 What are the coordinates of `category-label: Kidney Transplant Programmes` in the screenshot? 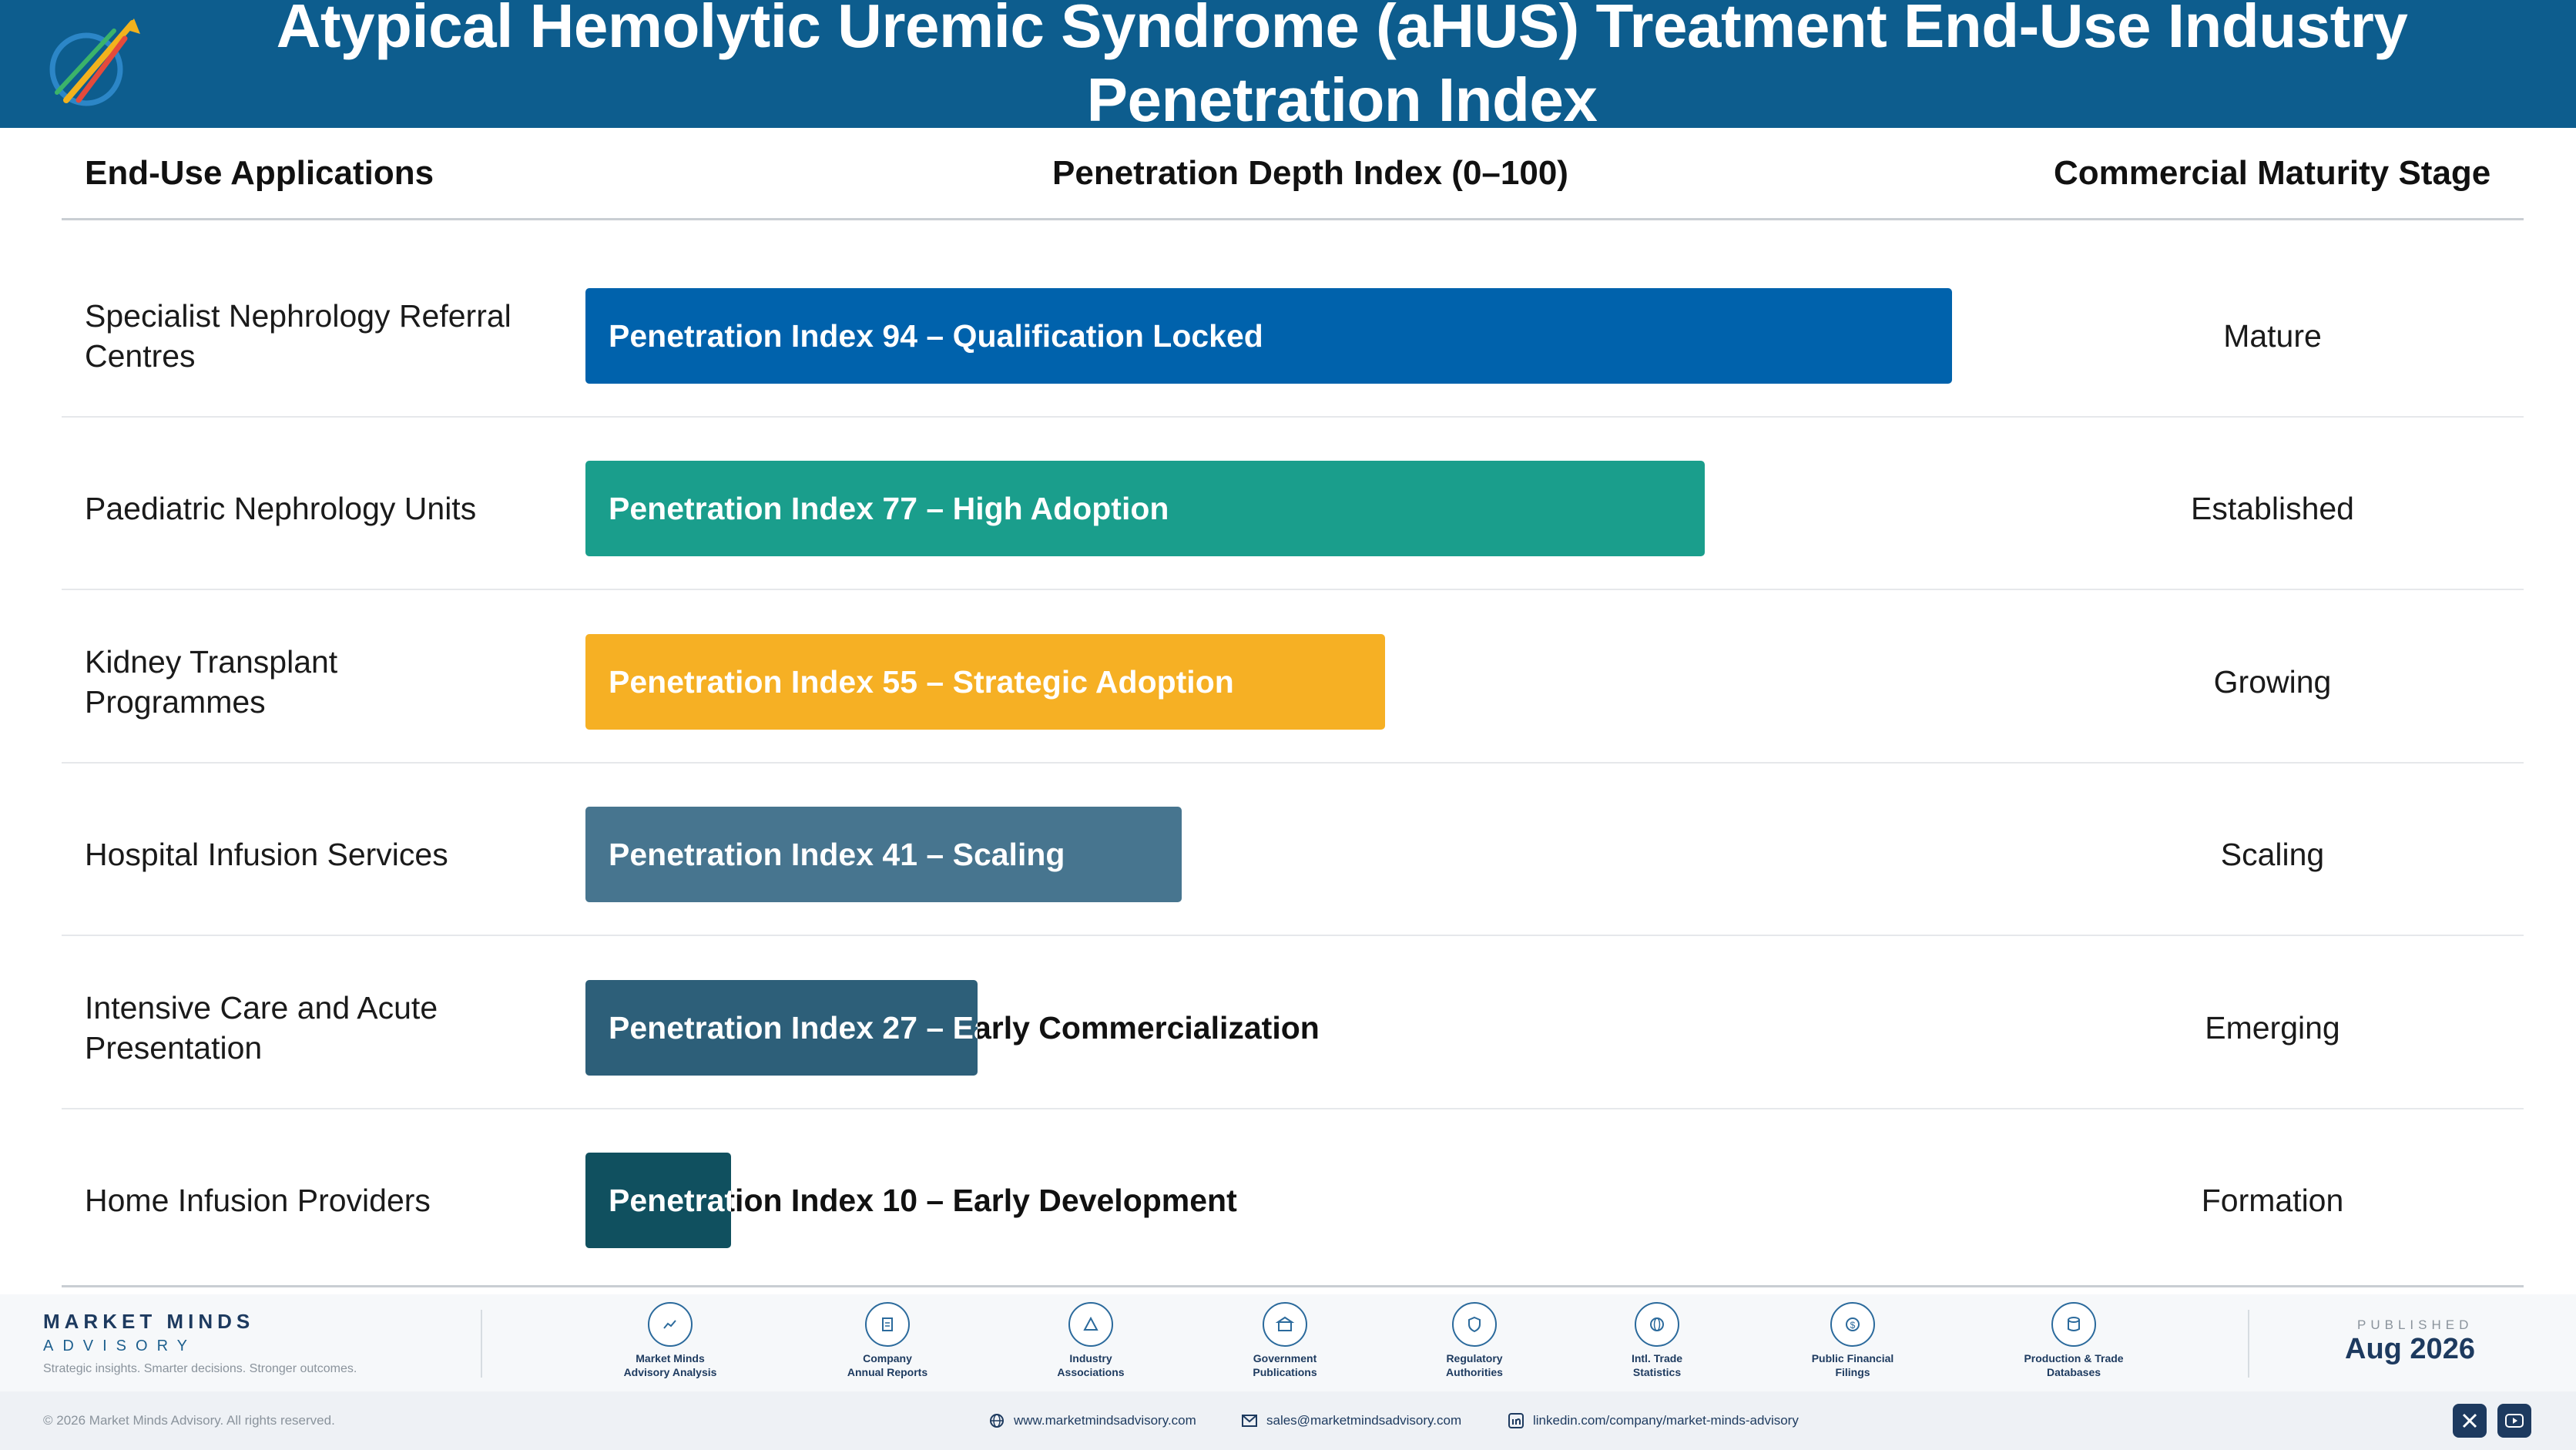 It's located at (211, 682).